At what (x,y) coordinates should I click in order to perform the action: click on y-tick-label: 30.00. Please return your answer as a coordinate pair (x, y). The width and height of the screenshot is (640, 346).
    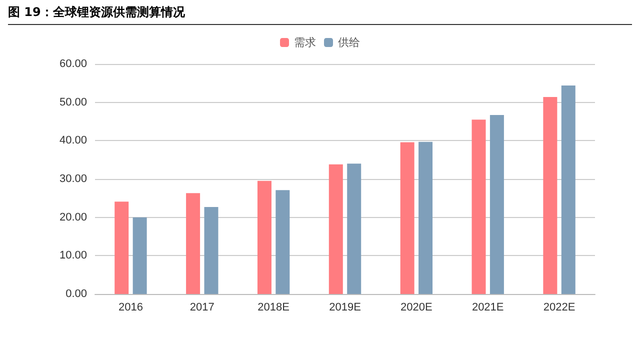
    Looking at the image, I should click on (73, 179).